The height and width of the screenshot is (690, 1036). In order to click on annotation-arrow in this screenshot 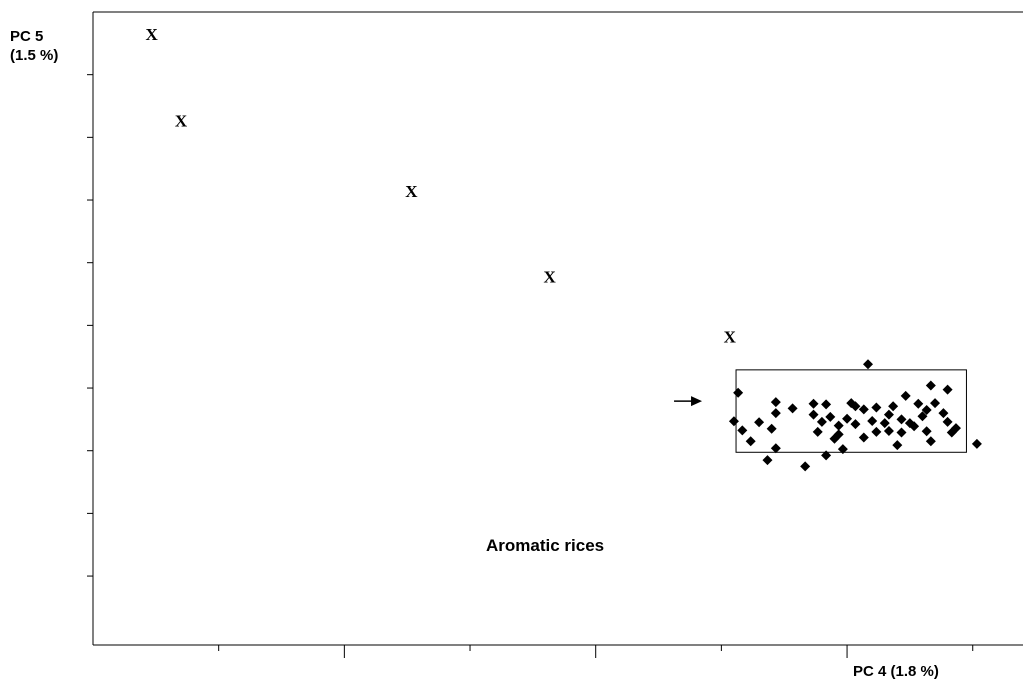, I will do `click(688, 401)`.